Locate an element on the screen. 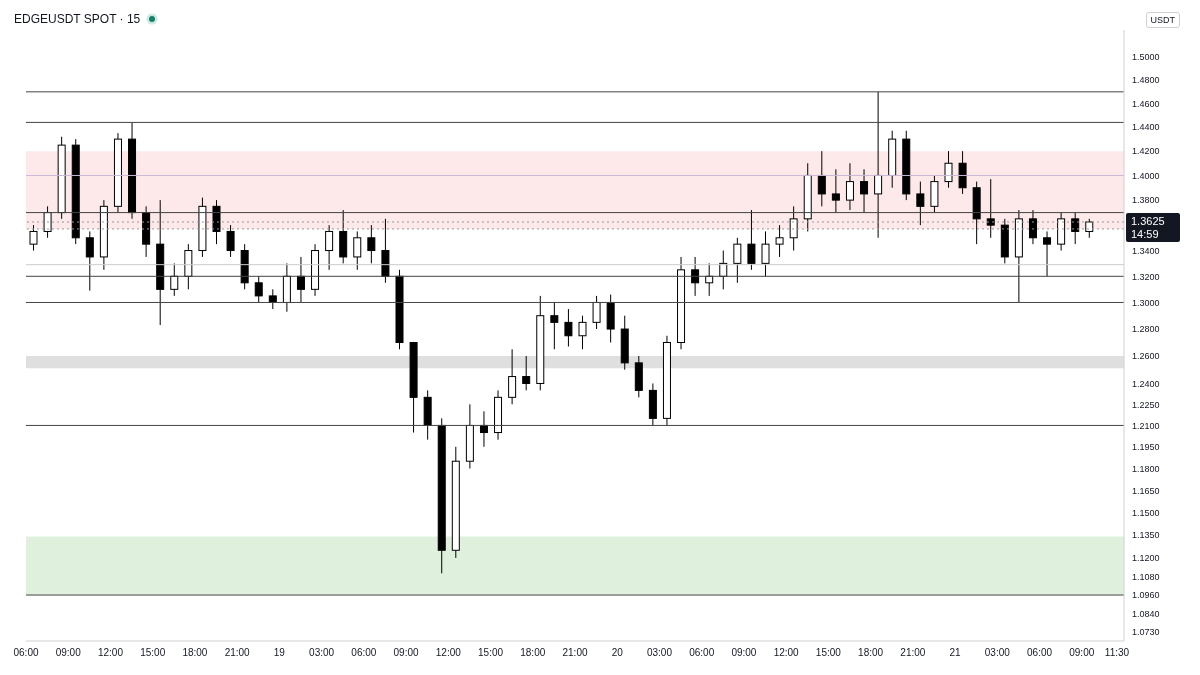 The width and height of the screenshot is (1200, 675). y-tick-label: 1.1080 is located at coordinates (1146, 576).